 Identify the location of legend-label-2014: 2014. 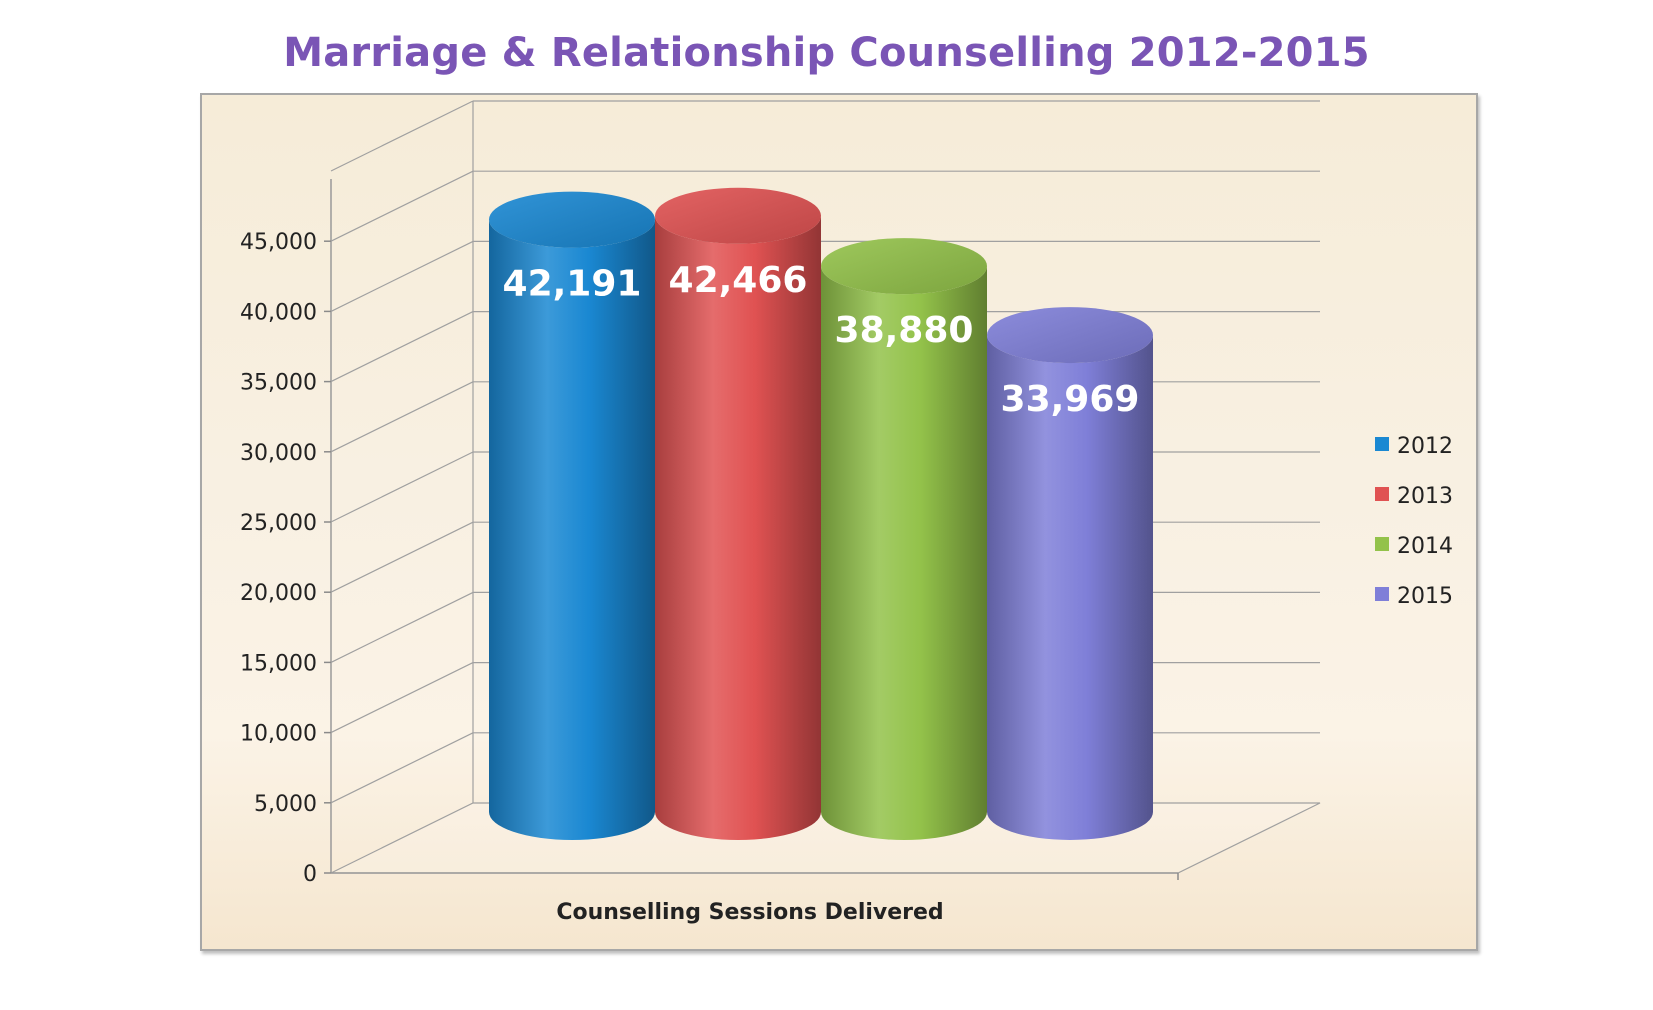
(1425, 546).